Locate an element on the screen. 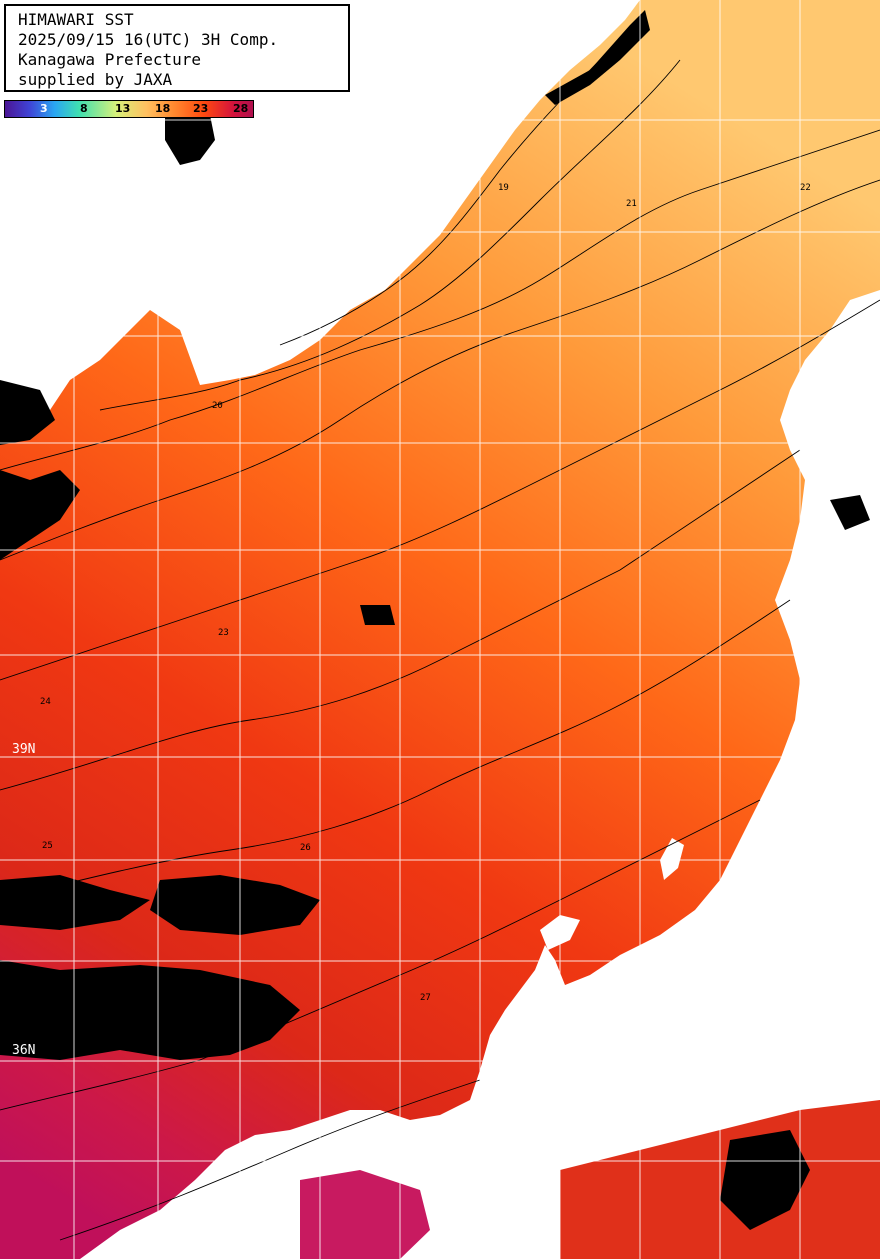 Image resolution: width=880 pixels, height=1259 pixels. scale-tick-label: 13 is located at coordinates (123, 108).